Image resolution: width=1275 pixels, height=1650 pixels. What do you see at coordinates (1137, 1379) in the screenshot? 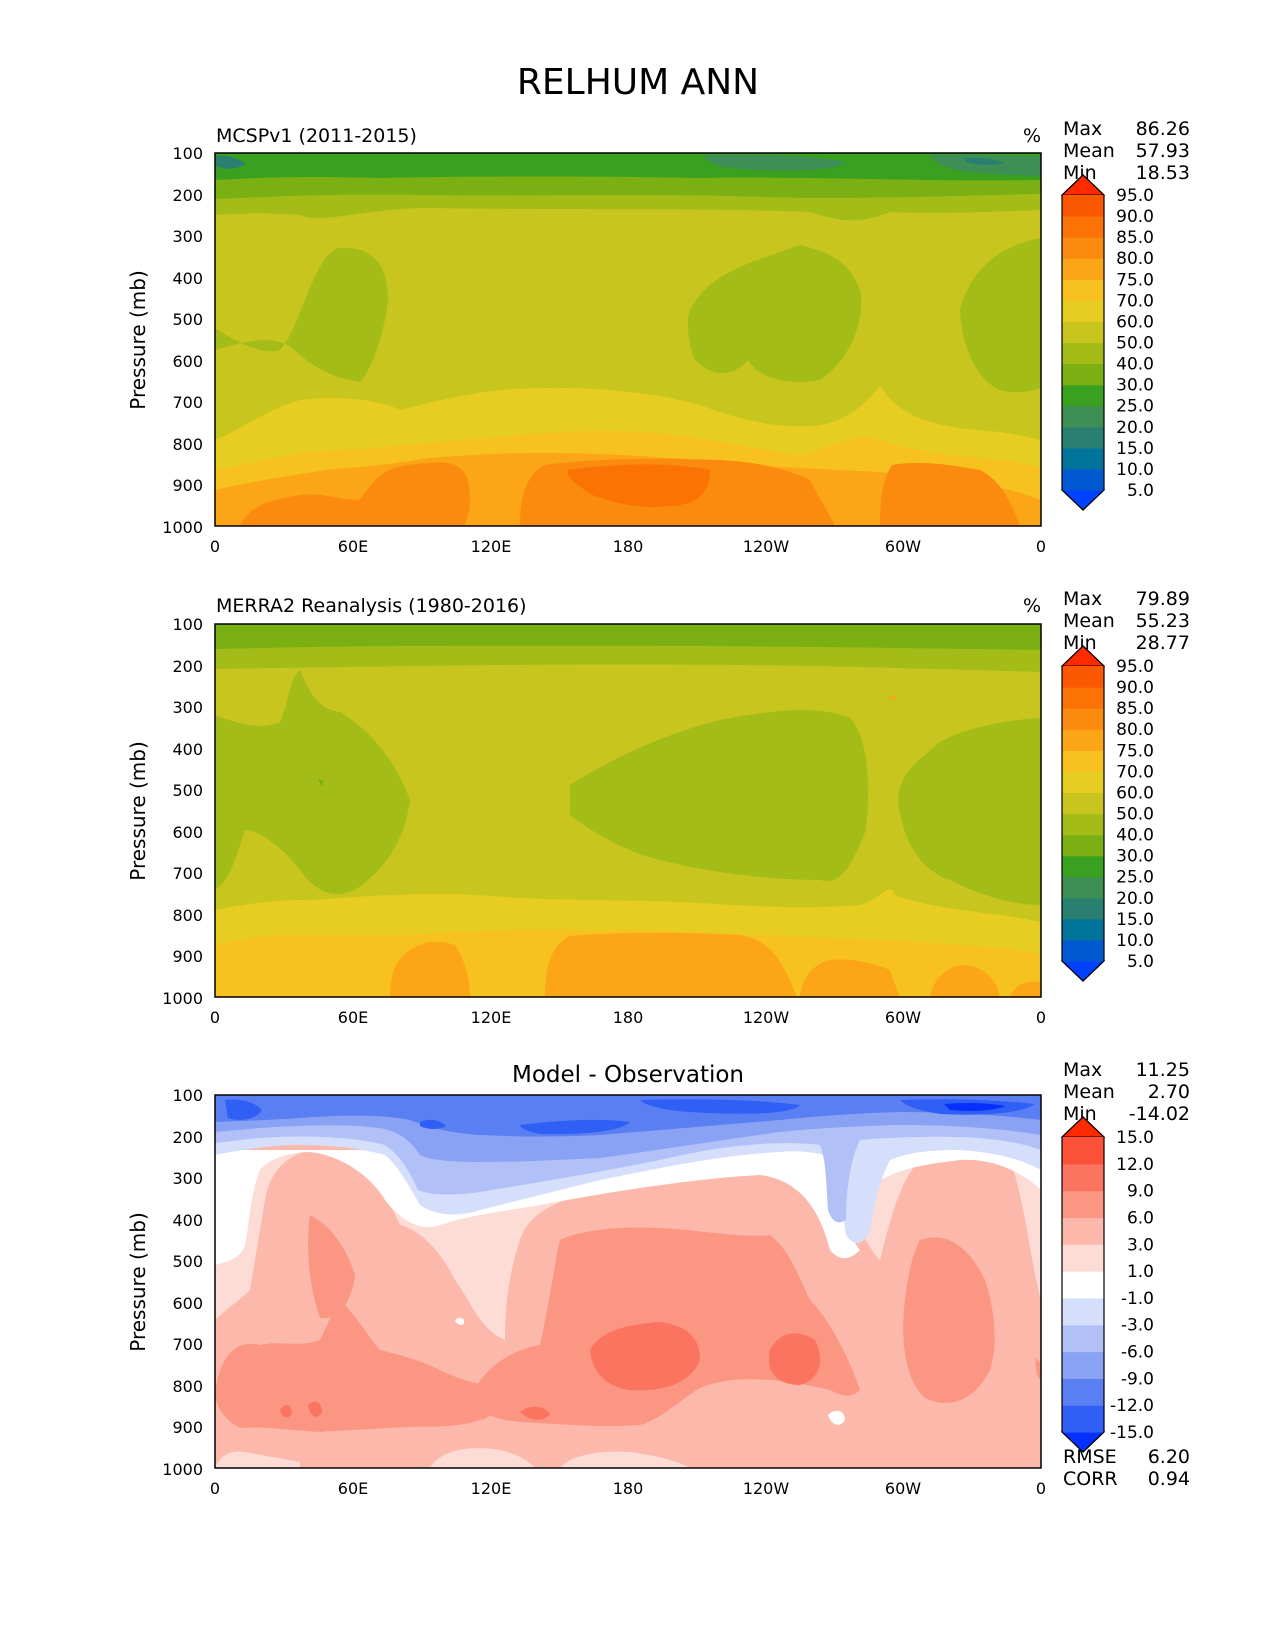
I see `colorbar-tick-label: -9.0` at bounding box center [1137, 1379].